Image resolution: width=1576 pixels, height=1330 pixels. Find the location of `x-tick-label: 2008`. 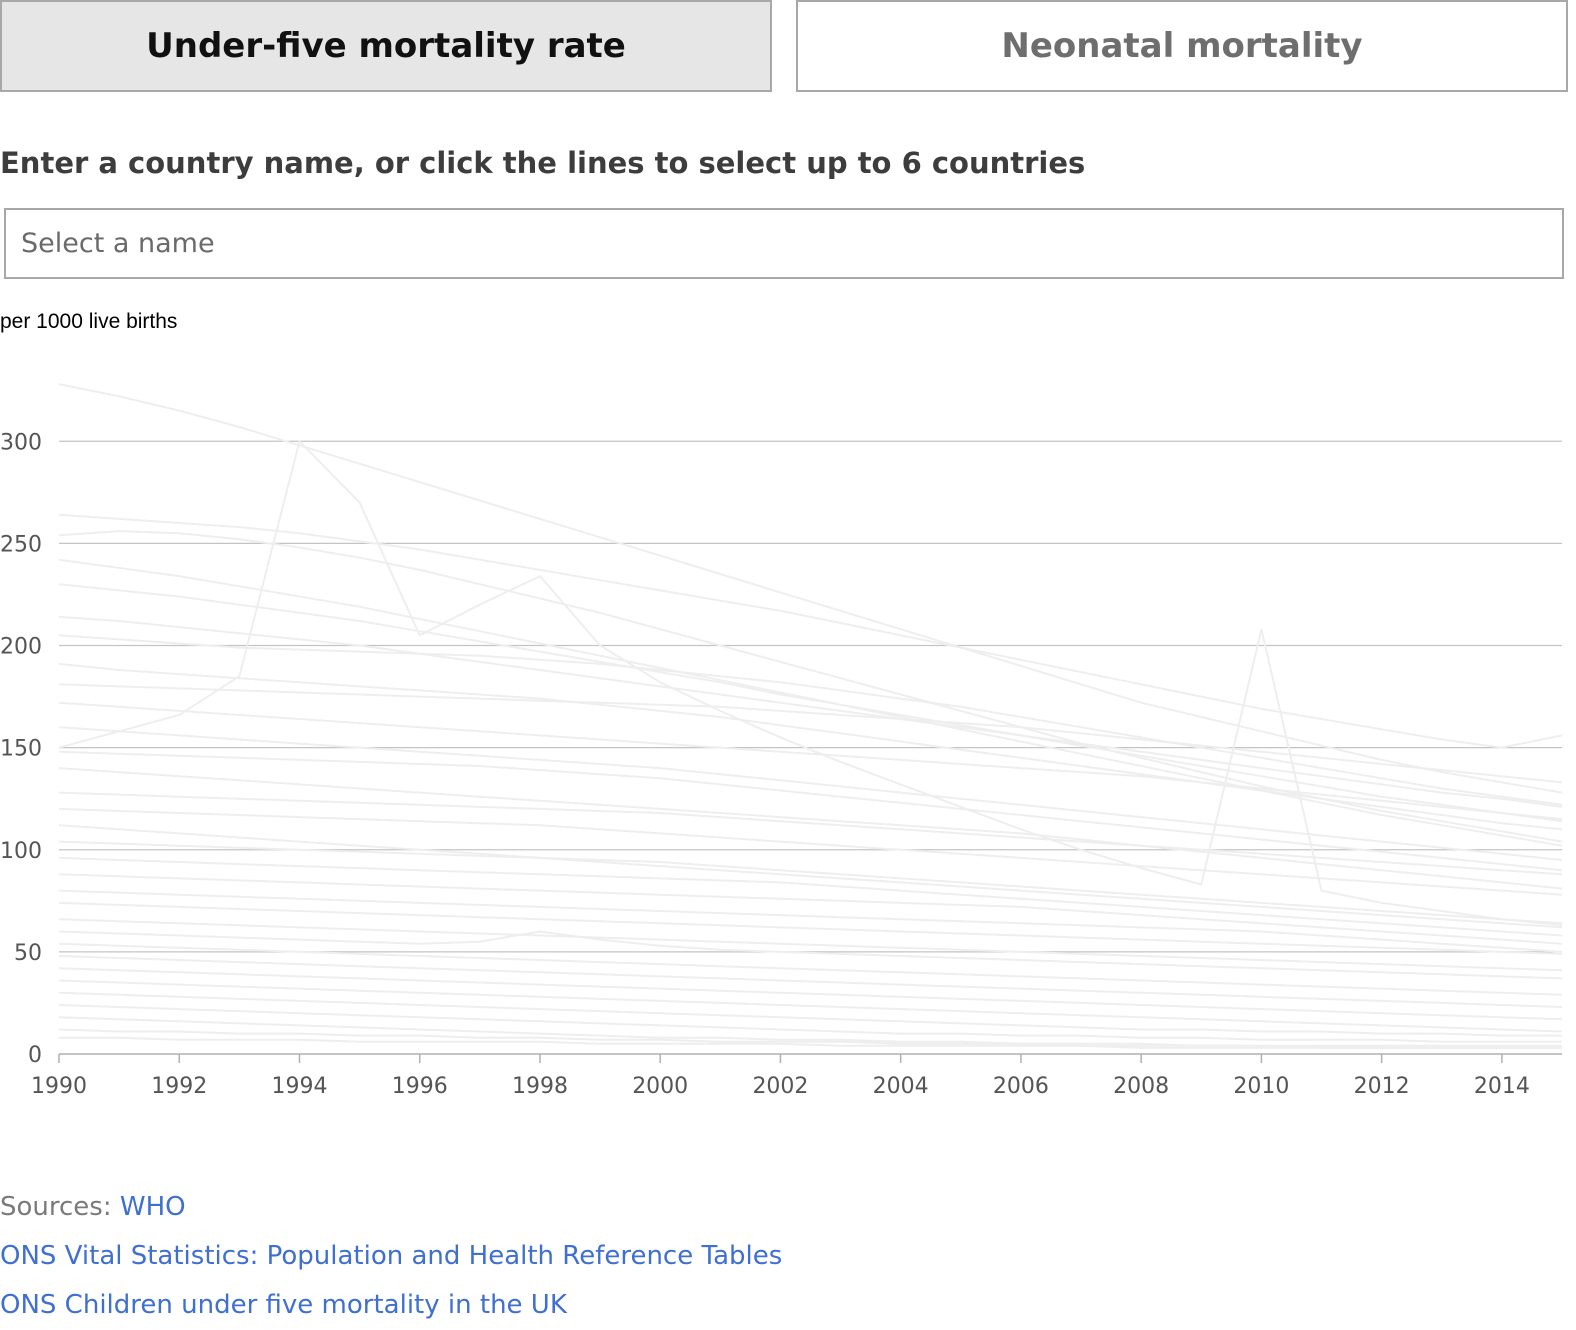

x-tick-label: 2008 is located at coordinates (1141, 1086).